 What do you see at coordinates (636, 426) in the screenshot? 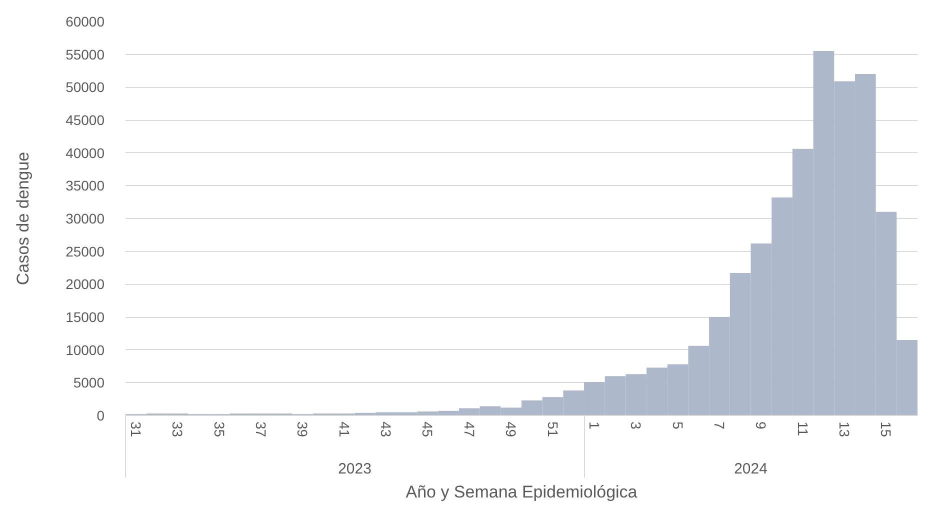
I see `x-tick-label: 3` at bounding box center [636, 426].